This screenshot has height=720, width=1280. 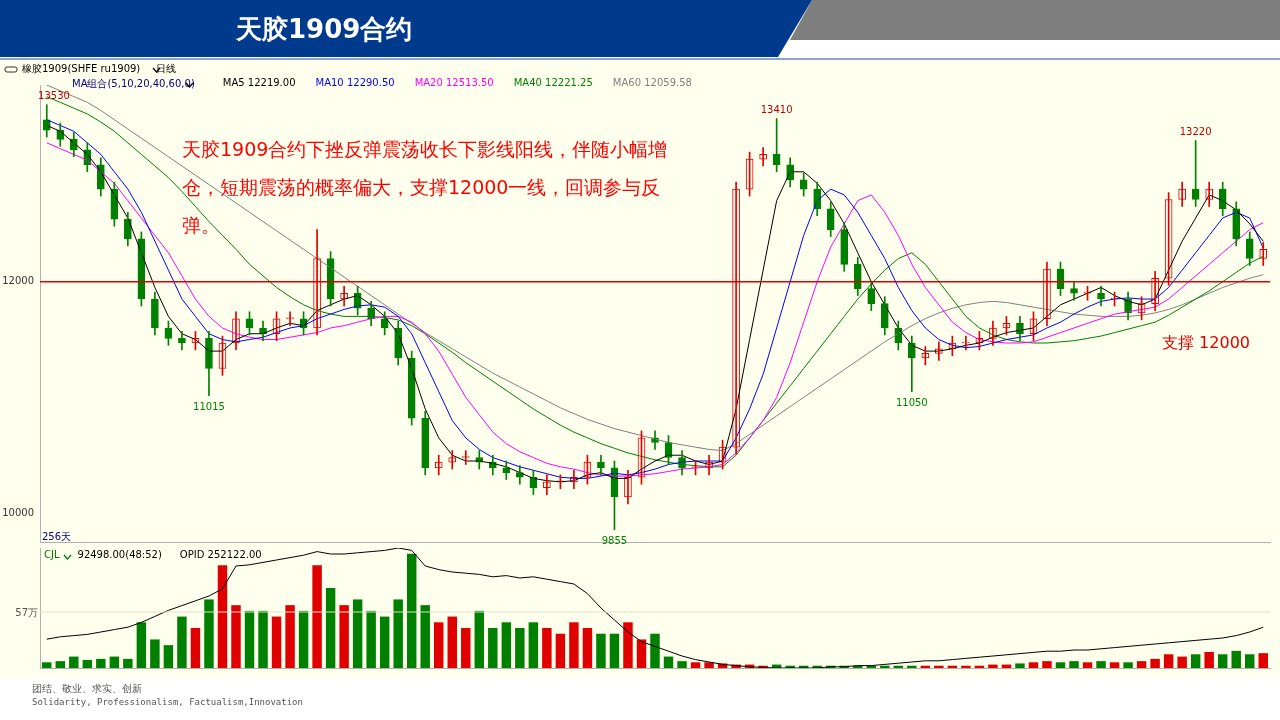 I want to click on text: MA60 12059.58, so click(x=652, y=83).